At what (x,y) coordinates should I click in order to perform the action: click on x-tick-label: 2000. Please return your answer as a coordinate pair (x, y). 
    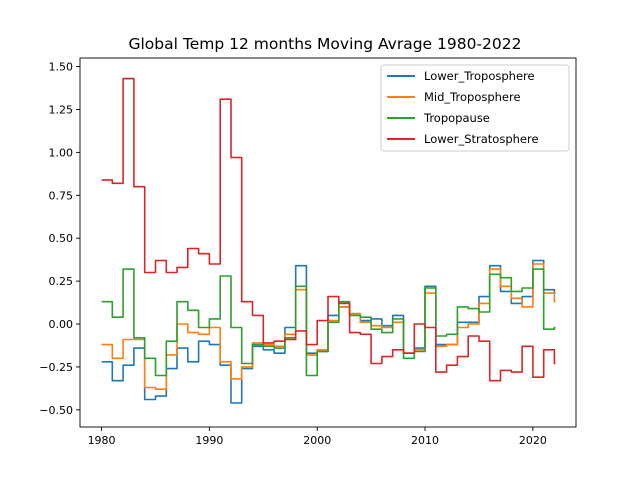
    Looking at the image, I should click on (317, 440).